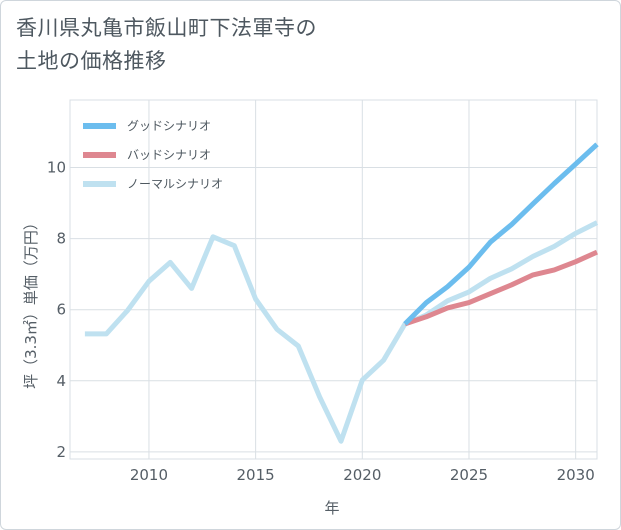 Image resolution: width=621 pixels, height=530 pixels. Describe the element at coordinates (61, 452) in the screenshot. I see `y-tick-label: 2` at that location.